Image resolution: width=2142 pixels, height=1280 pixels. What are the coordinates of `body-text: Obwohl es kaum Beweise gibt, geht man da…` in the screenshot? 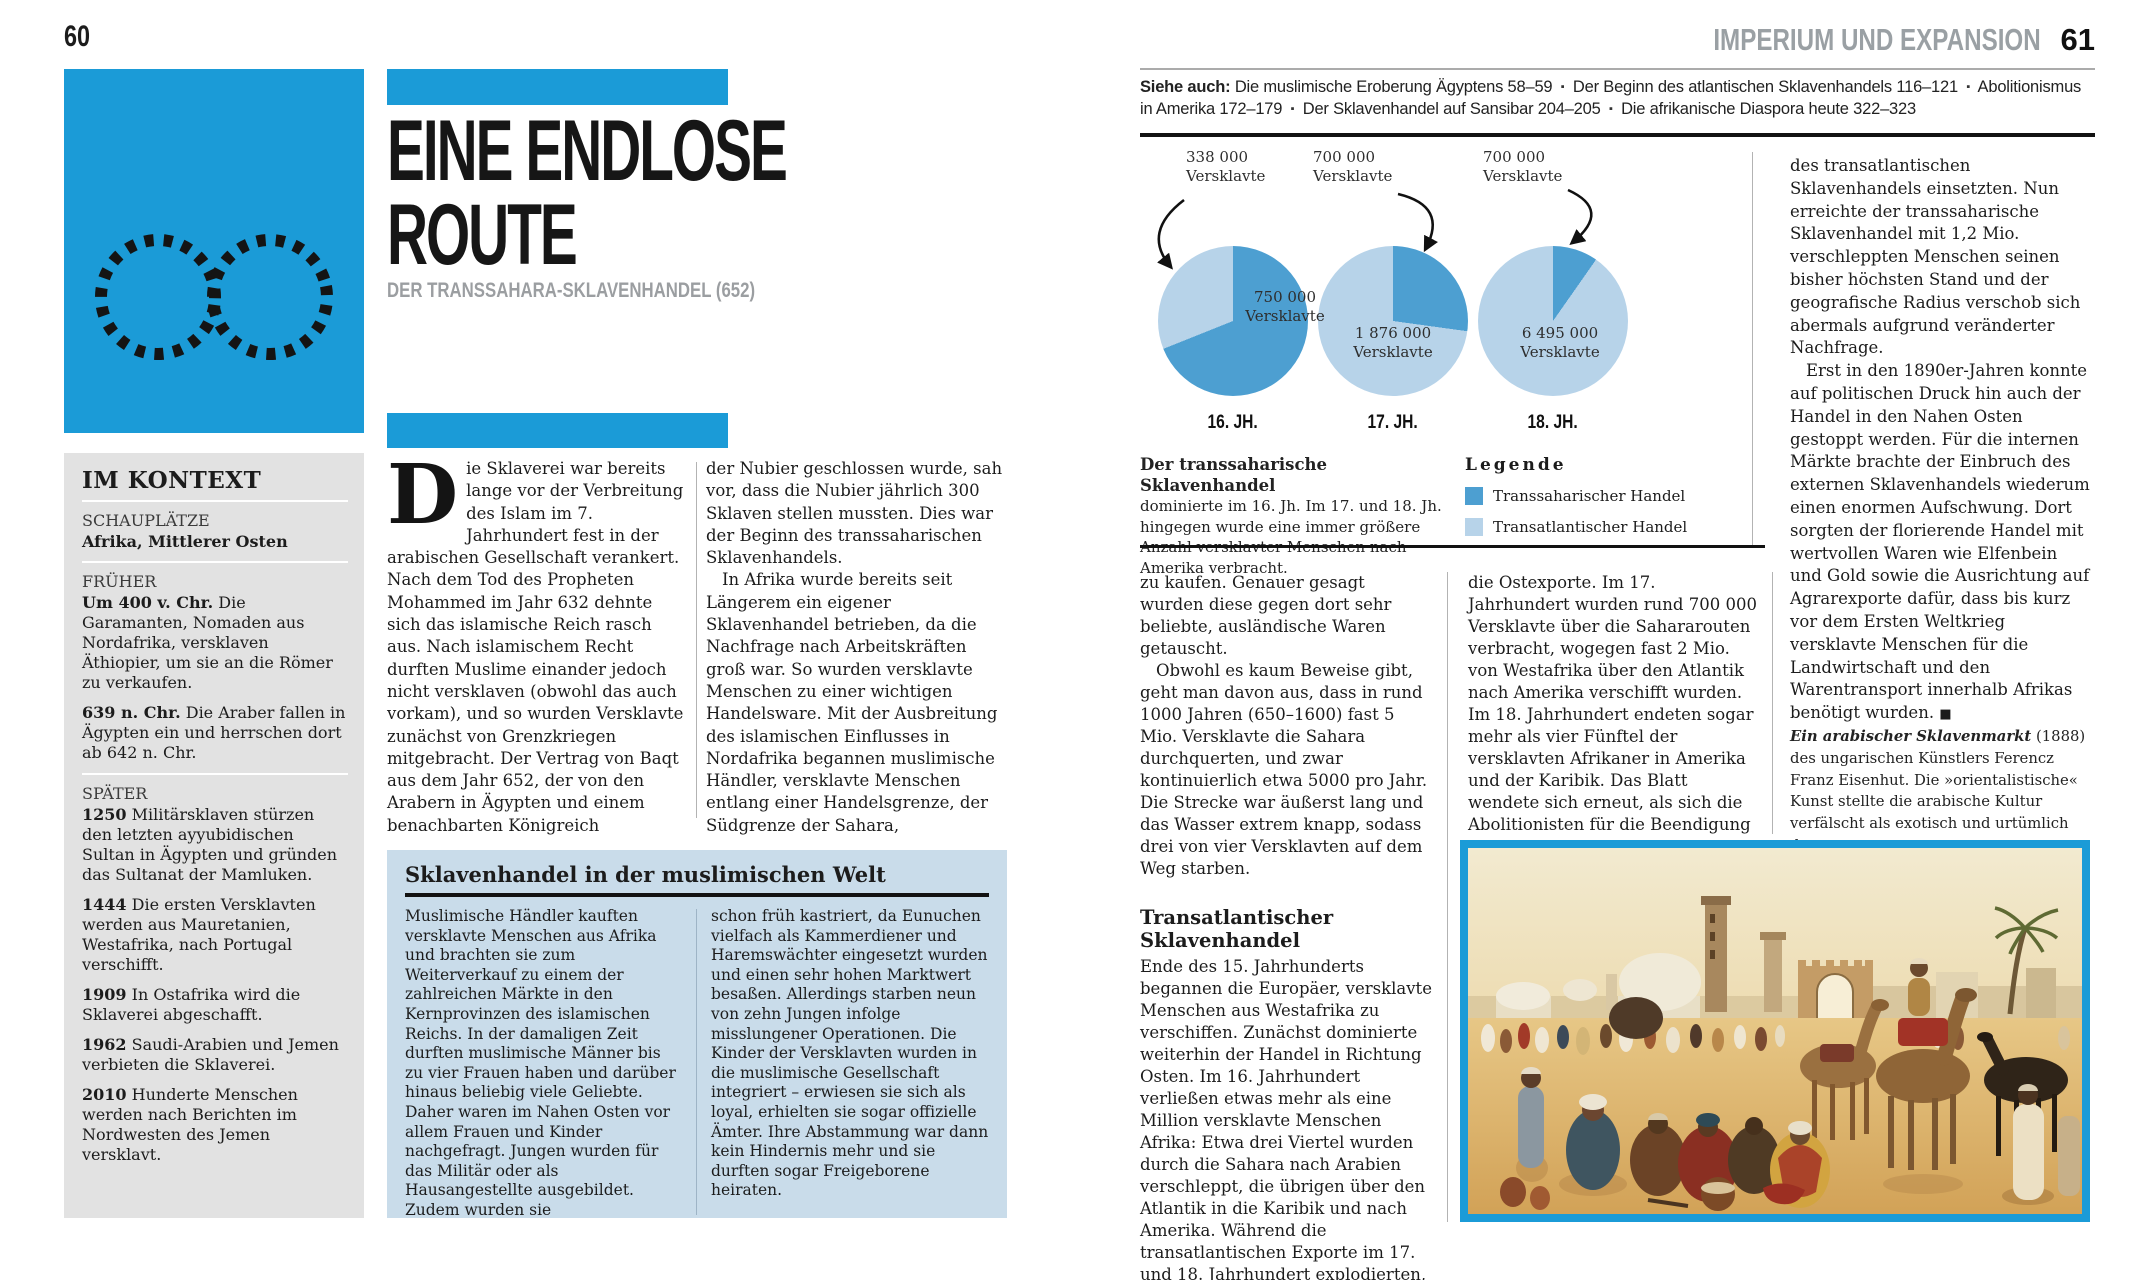 It's located at (1284, 769).